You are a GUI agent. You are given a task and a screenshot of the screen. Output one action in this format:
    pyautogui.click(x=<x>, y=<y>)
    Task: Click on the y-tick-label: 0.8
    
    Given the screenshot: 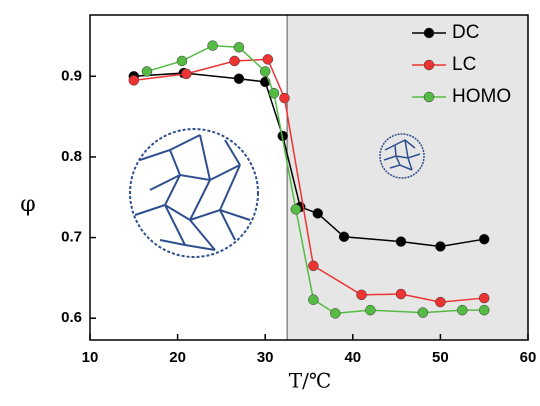 What is the action you would take?
    pyautogui.click(x=71, y=156)
    